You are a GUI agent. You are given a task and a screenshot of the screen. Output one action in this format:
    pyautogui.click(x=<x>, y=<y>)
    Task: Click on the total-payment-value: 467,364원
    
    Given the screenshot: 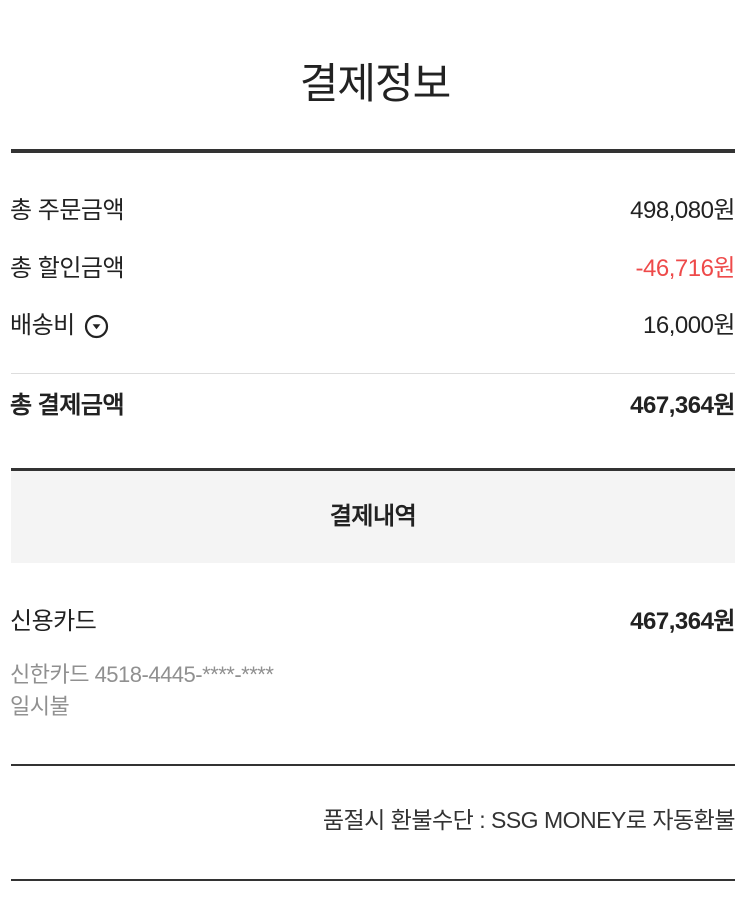 What is the action you would take?
    pyautogui.click(x=682, y=405)
    